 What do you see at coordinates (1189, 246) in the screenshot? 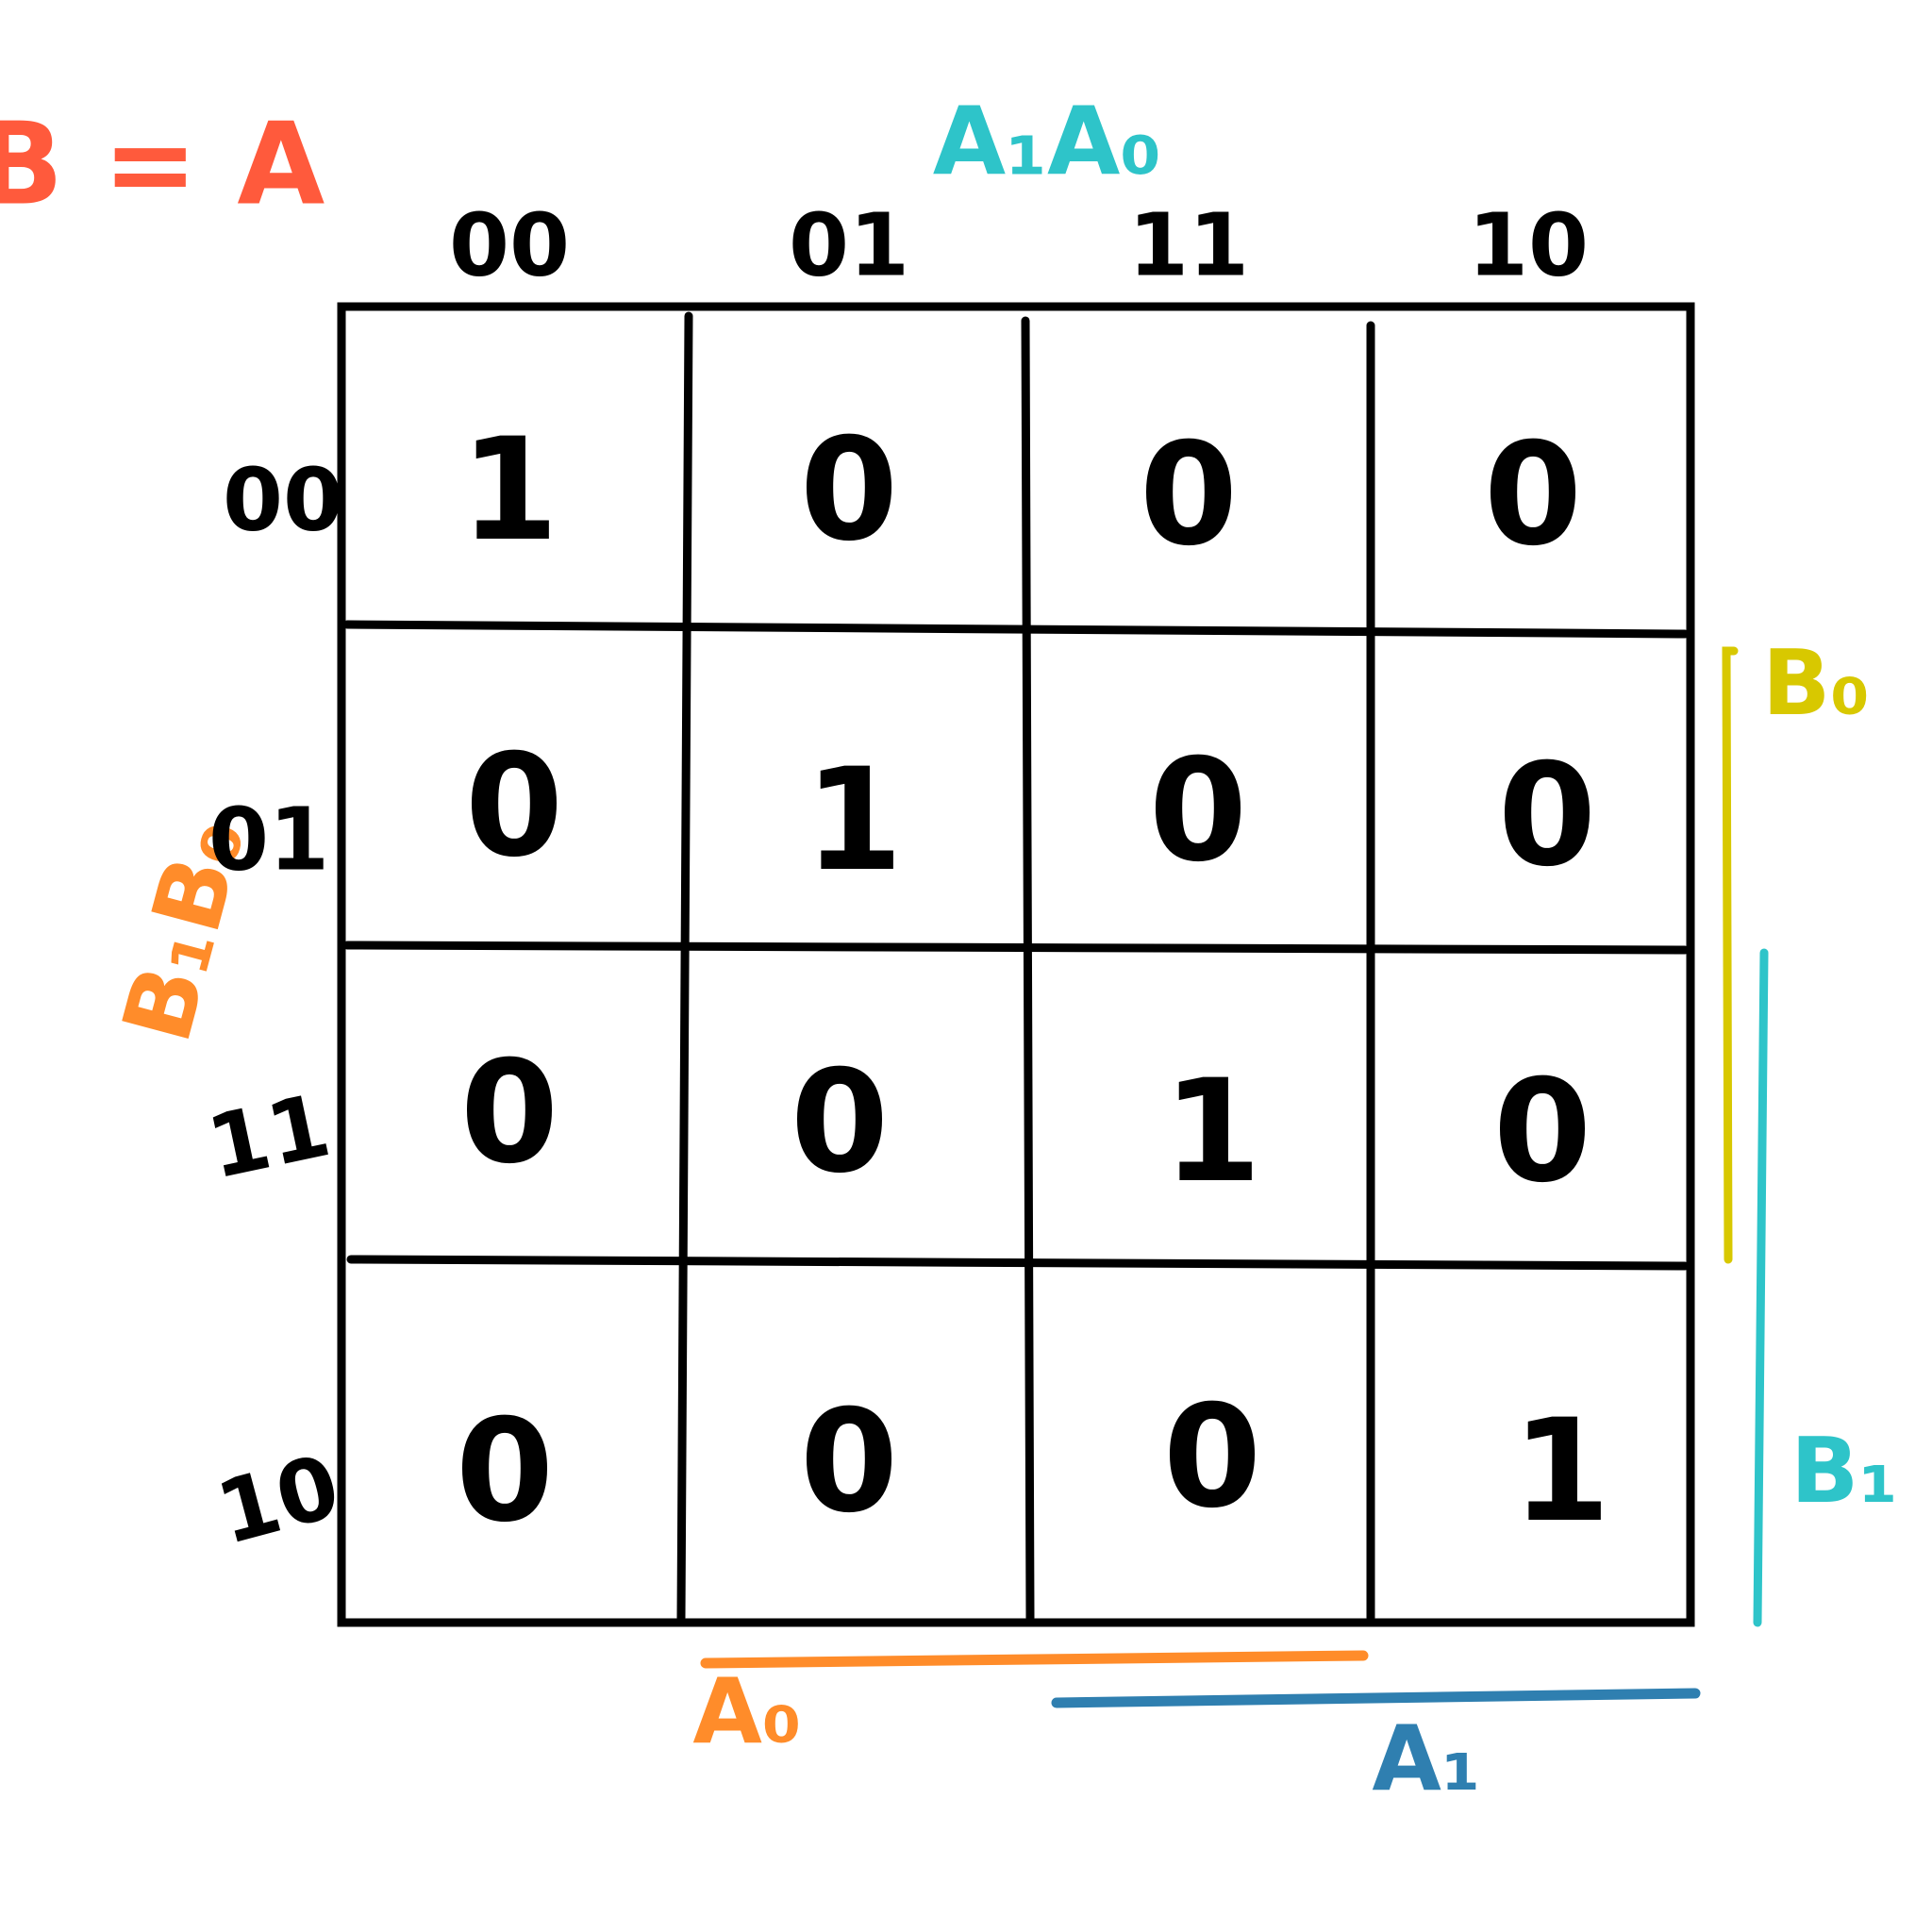
I see `column-header: 11` at bounding box center [1189, 246].